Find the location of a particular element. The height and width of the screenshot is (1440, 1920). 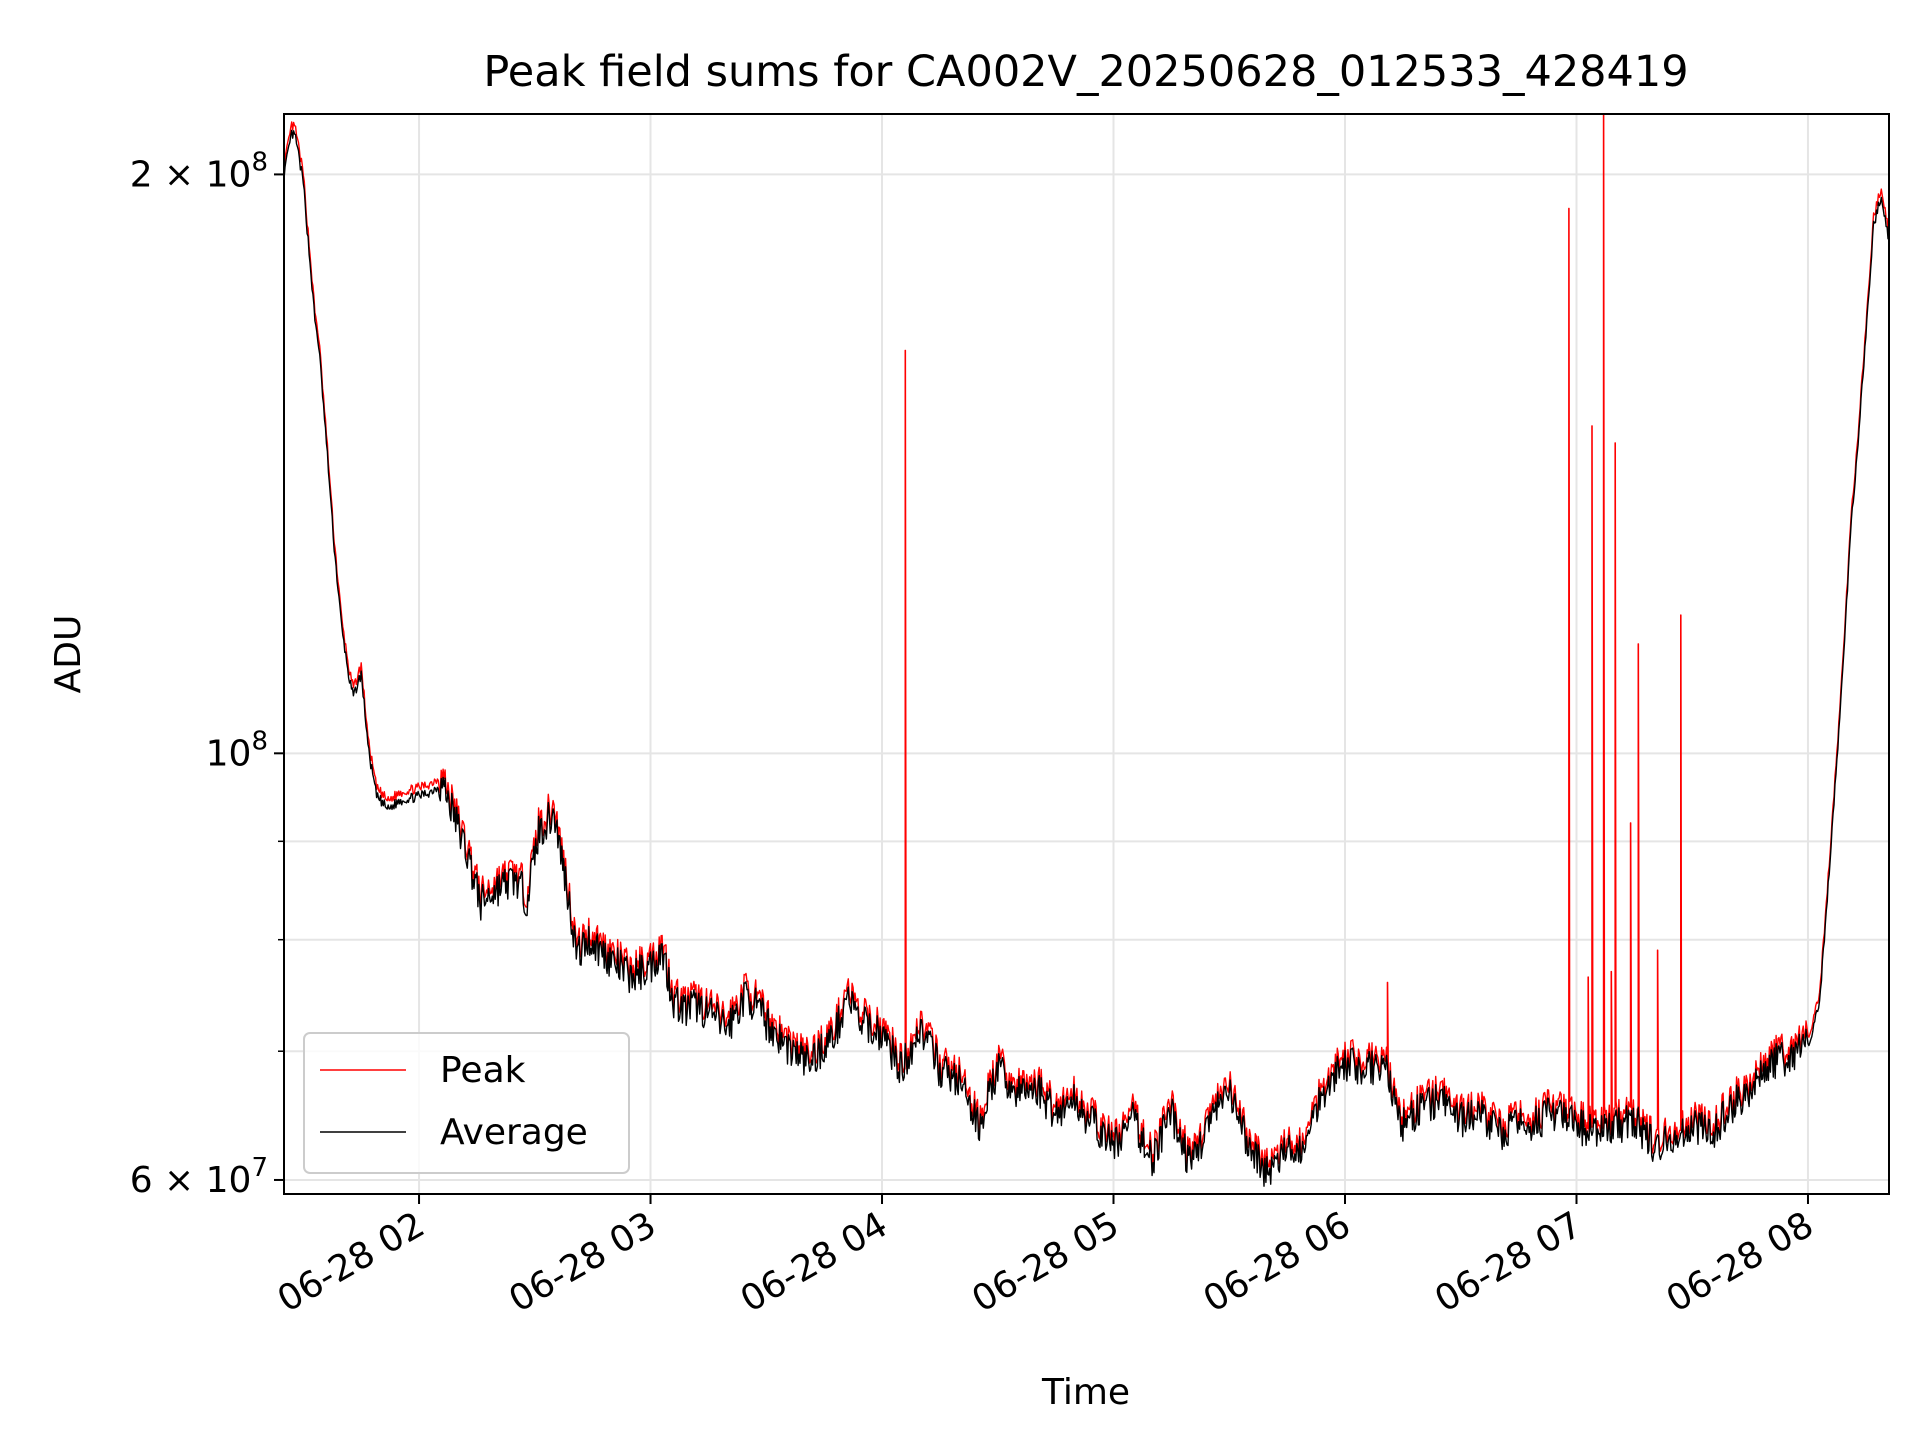

legend-average-label: Average is located at coordinates (514, 1132).